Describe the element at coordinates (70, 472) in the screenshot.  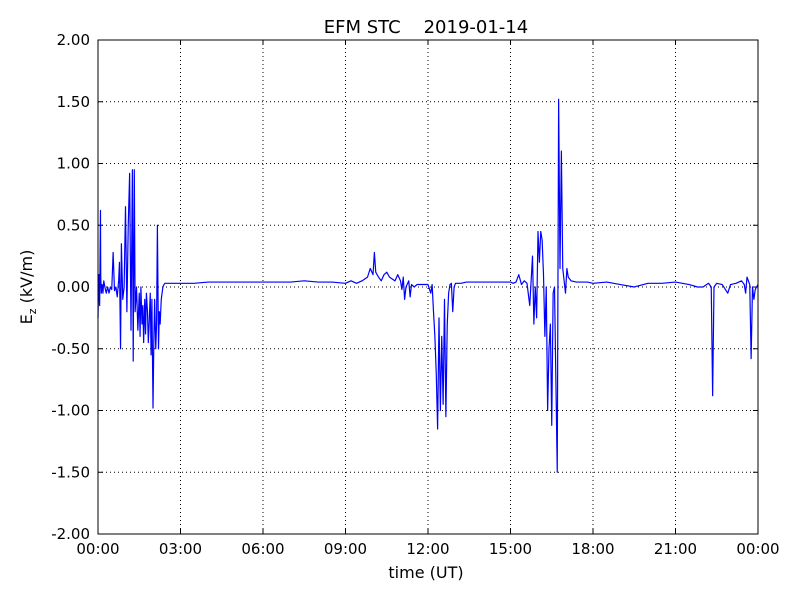
I see `y-tick-label: -1.50` at that location.